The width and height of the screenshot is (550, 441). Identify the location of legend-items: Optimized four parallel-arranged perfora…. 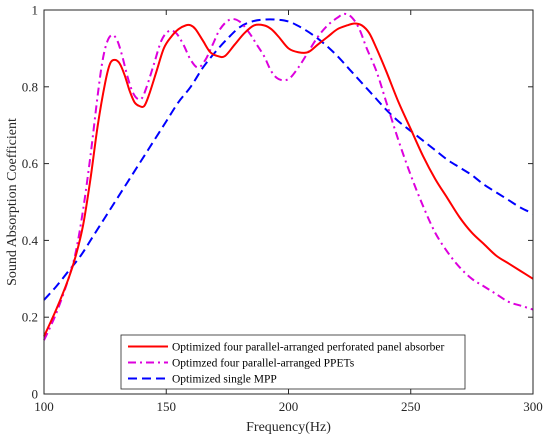
(286, 364).